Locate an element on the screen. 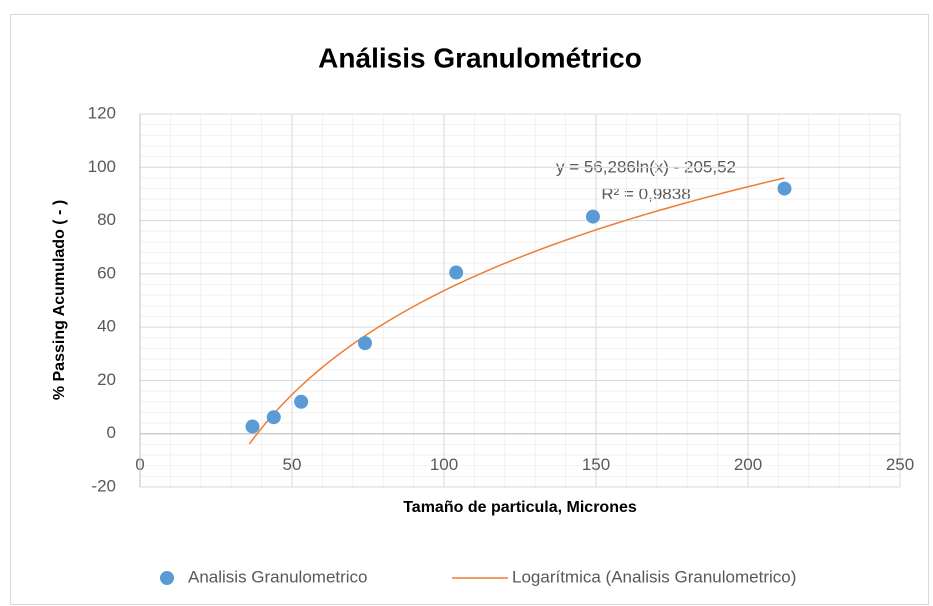 The width and height of the screenshot is (933, 606). y-tick-label: 40 is located at coordinates (106, 326).